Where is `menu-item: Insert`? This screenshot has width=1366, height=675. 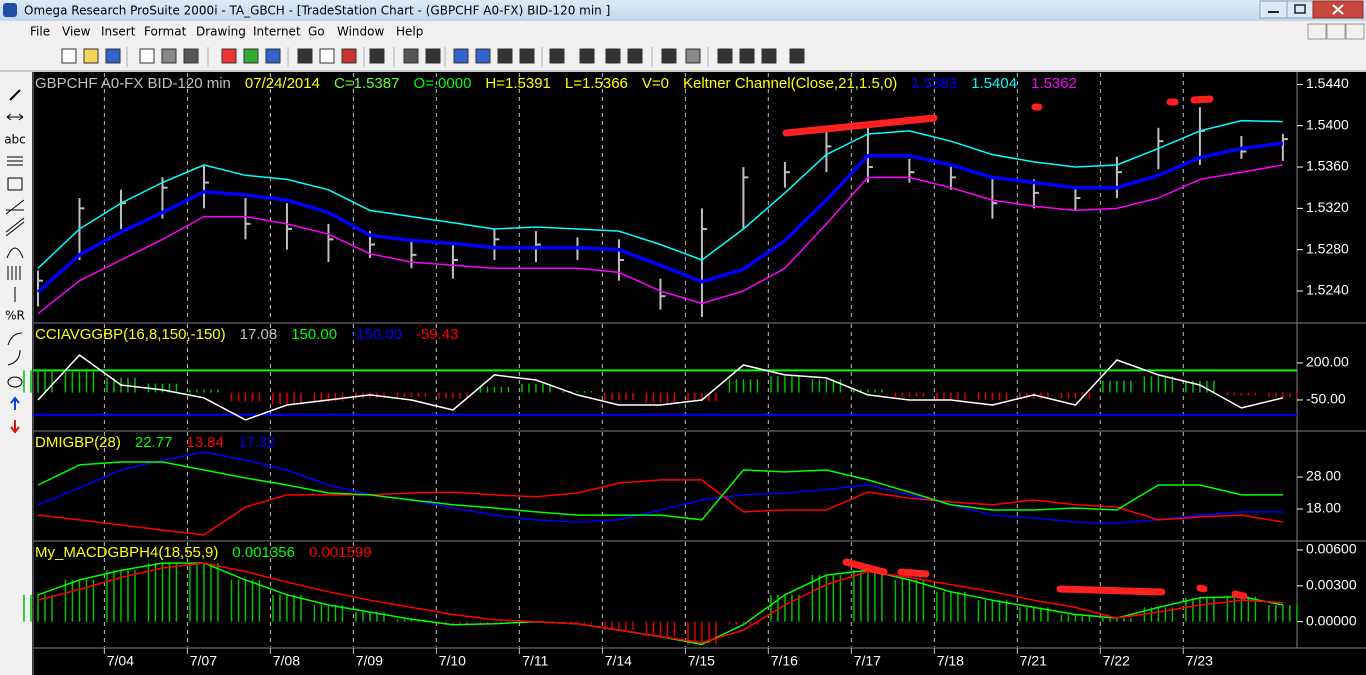 menu-item: Insert is located at coordinates (118, 32).